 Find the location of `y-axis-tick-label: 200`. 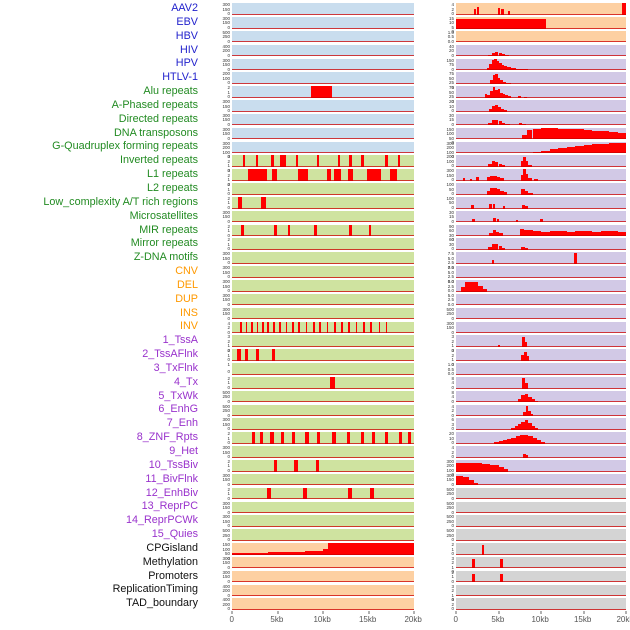

y-axis-tick-label: 200 is located at coordinates (226, 591).